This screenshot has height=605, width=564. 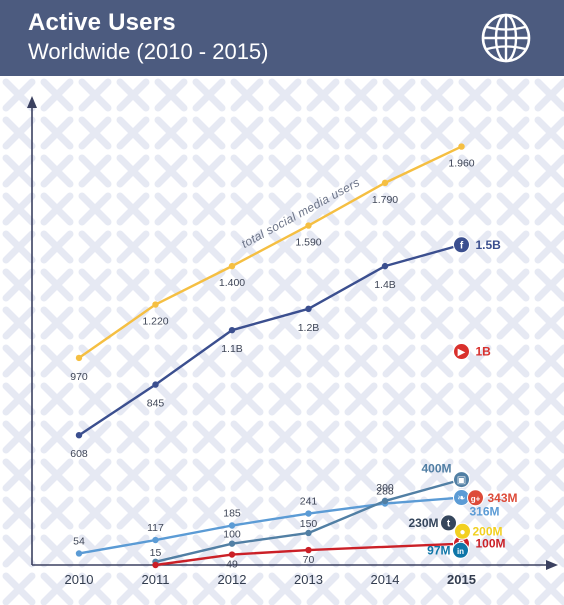 I want to click on google-plus-icon-badge, so click(x=475, y=498).